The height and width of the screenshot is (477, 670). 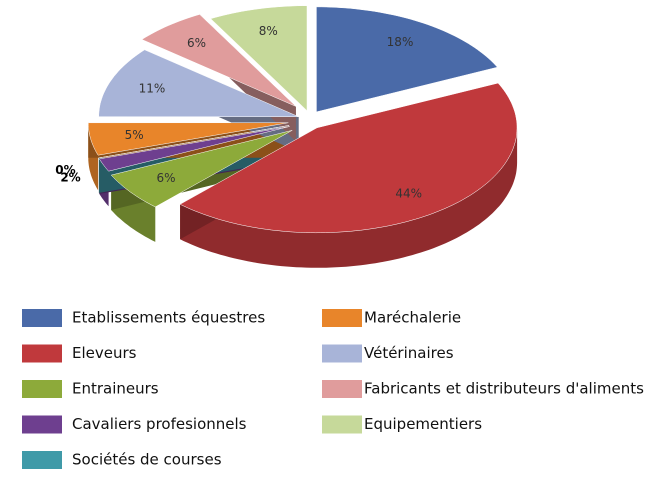 I want to click on value-label: 11%, so click(x=152, y=89).